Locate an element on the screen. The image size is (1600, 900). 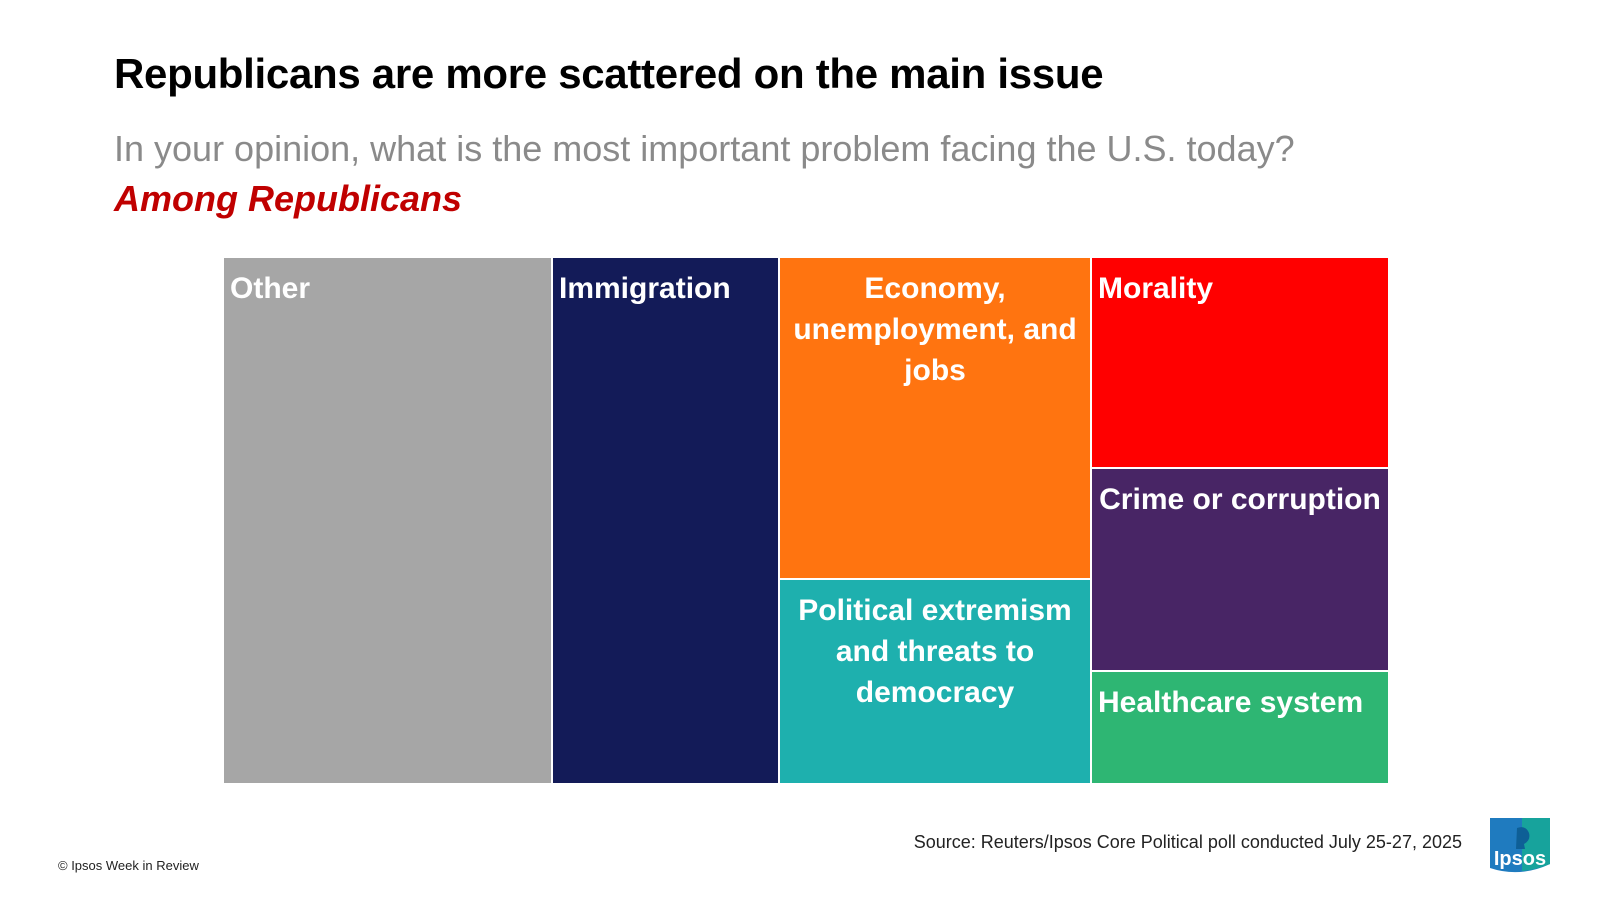
ipsos-logo: Ipsos is located at coordinates (1520, 845).